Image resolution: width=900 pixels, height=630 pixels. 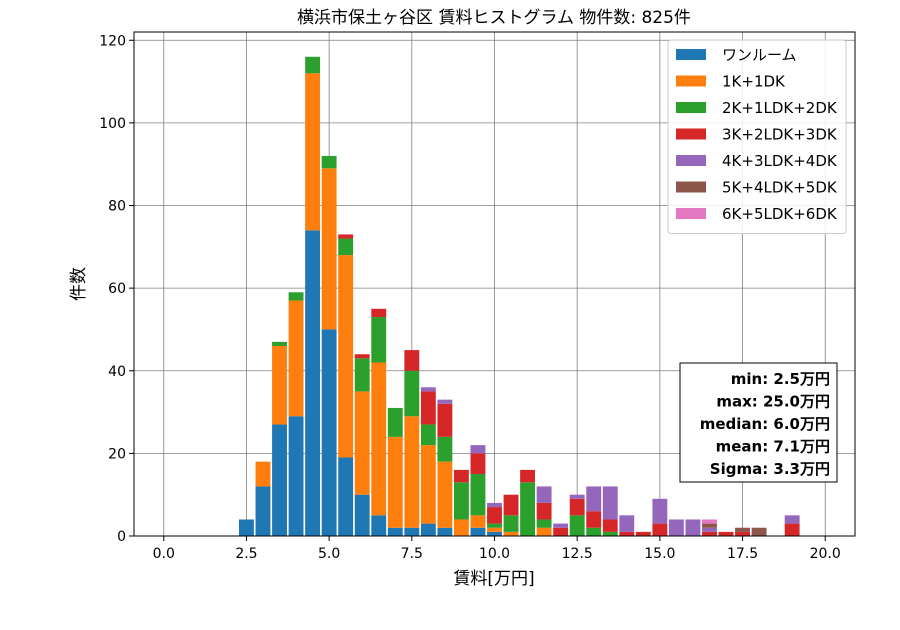 What do you see at coordinates (117, 289) in the screenshot?
I see `y-tick-label: 60` at bounding box center [117, 289].